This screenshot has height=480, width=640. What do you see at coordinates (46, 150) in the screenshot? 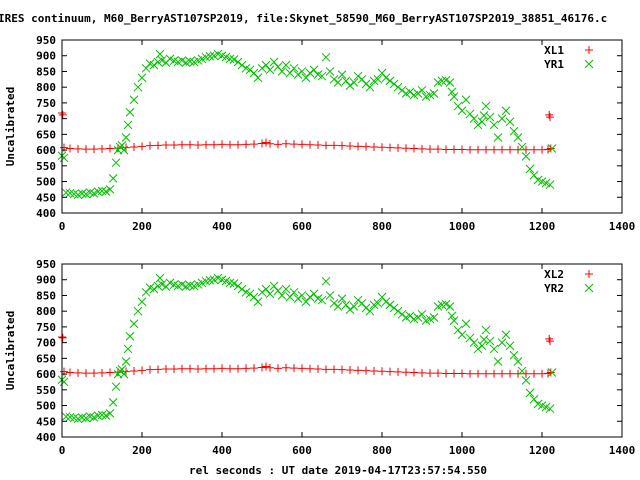
I see `y-tick-label: 600` at bounding box center [46, 150].